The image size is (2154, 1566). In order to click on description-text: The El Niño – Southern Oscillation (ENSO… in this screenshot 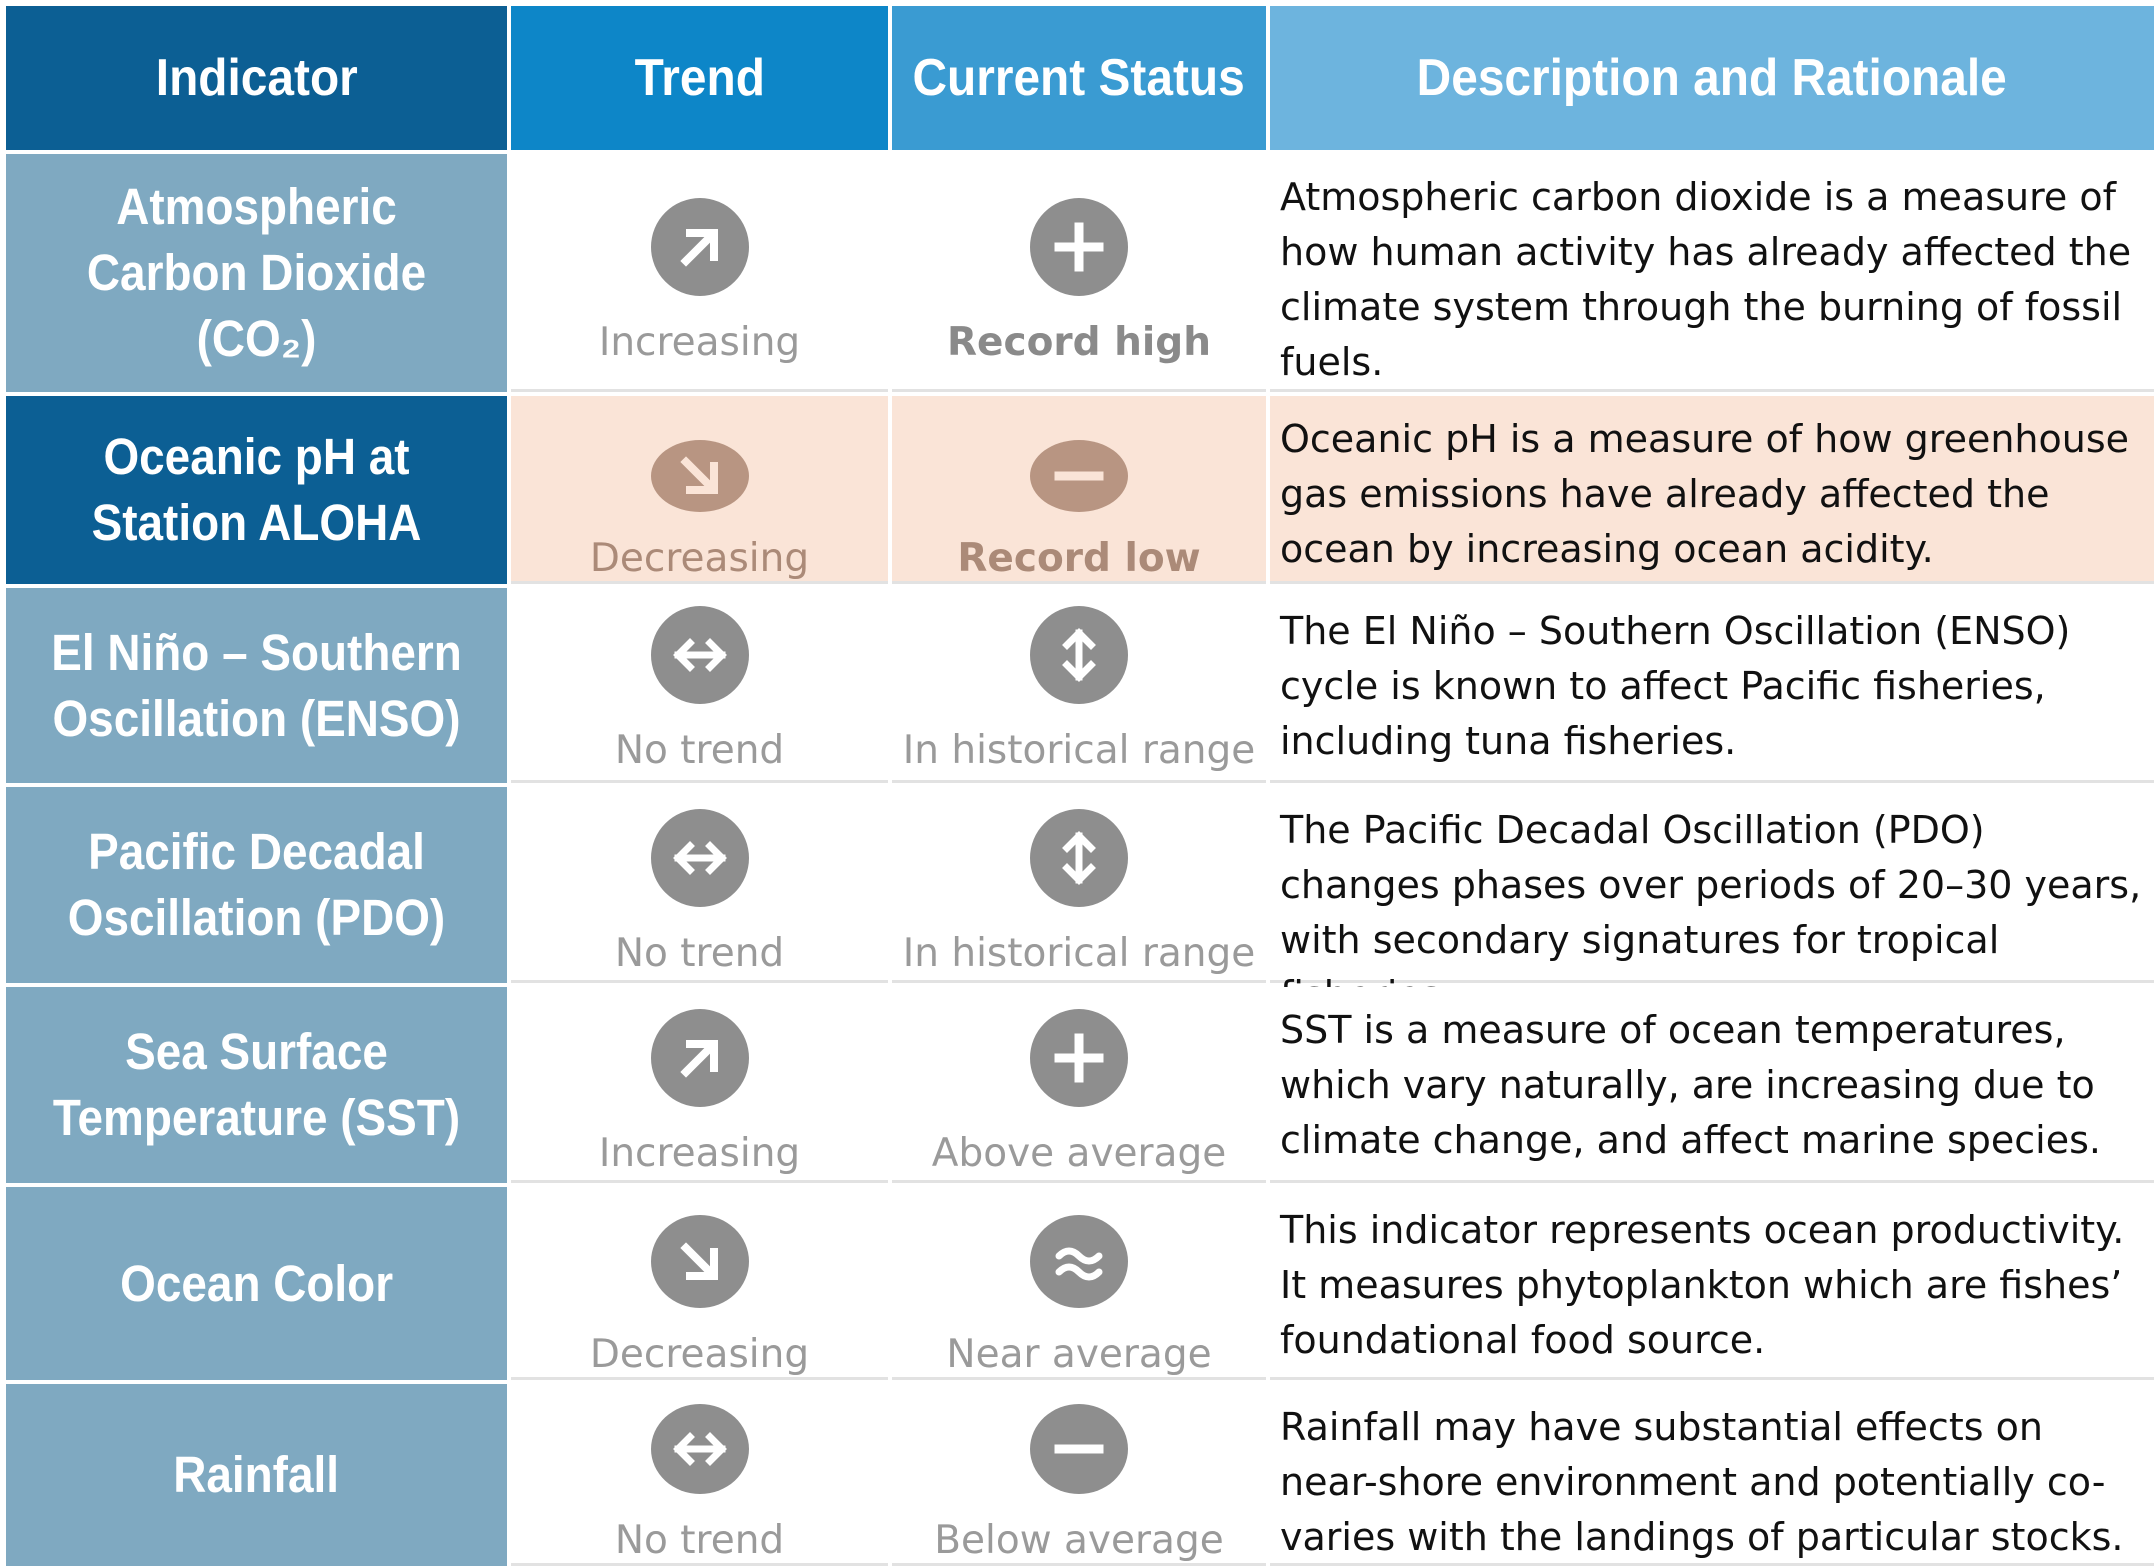, I will do `click(1675, 686)`.